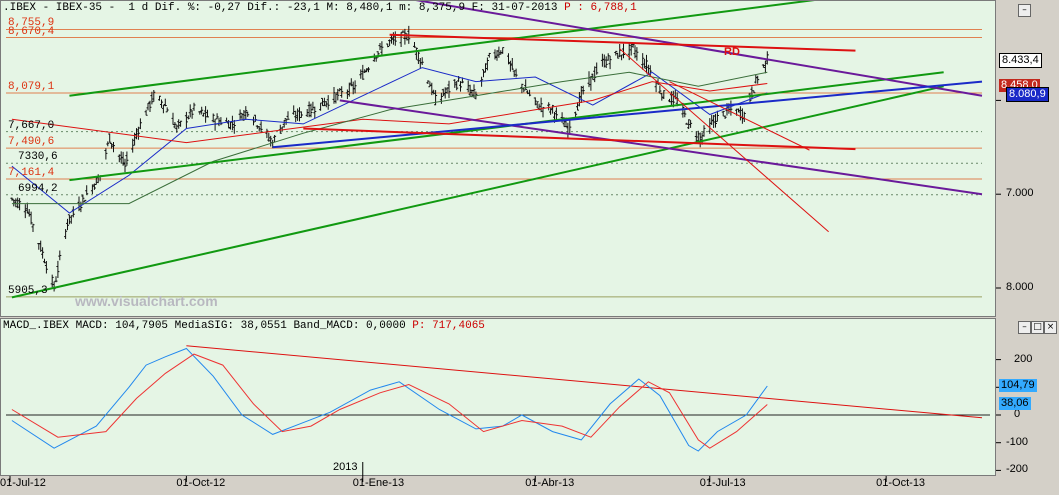 This screenshot has width=1059, height=495. What do you see at coordinates (1037, 327) in the screenshot?
I see `macd-restore-icon: □` at bounding box center [1037, 327].